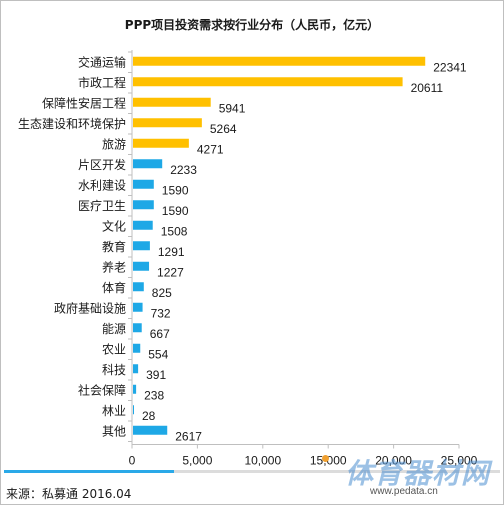 This screenshot has height=505, width=504. What do you see at coordinates (114, 287) in the screenshot?
I see `category-label: 体育` at bounding box center [114, 287].